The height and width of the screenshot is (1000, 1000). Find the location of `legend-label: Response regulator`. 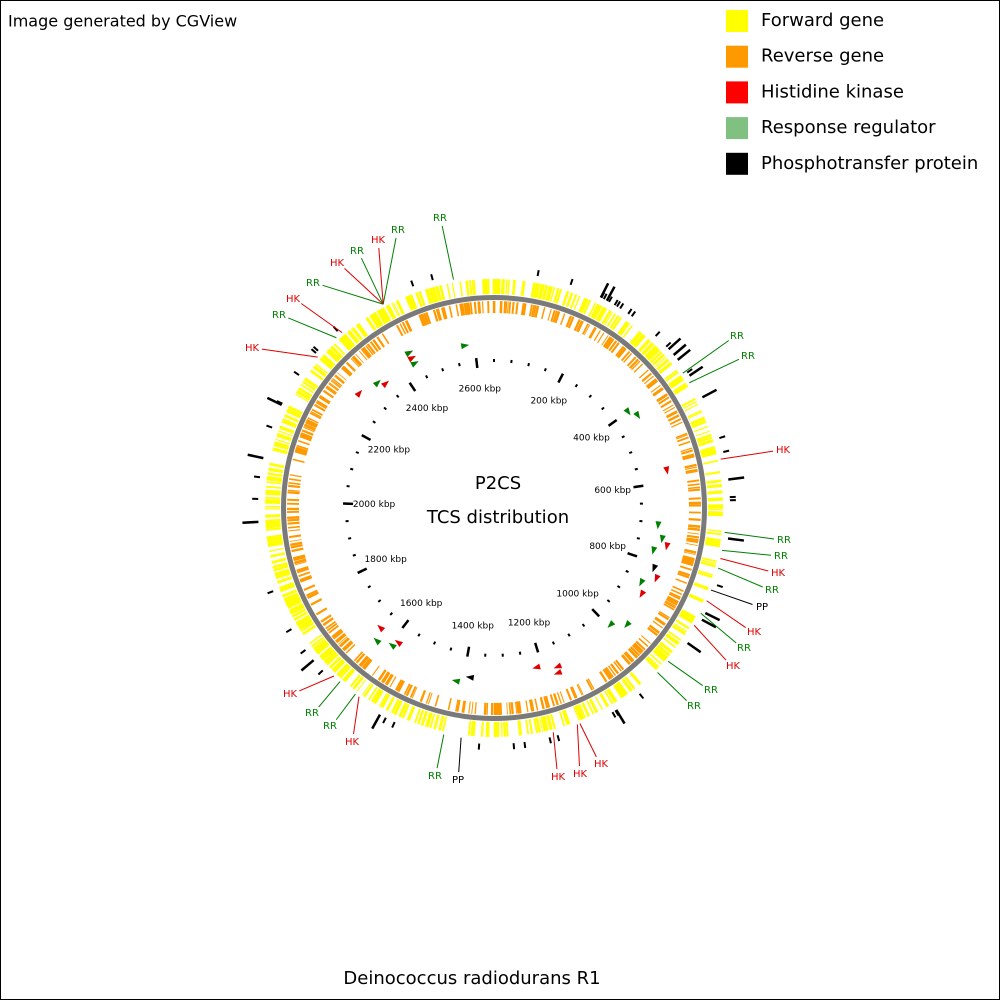

legend-label: Response regulator is located at coordinates (848, 127).